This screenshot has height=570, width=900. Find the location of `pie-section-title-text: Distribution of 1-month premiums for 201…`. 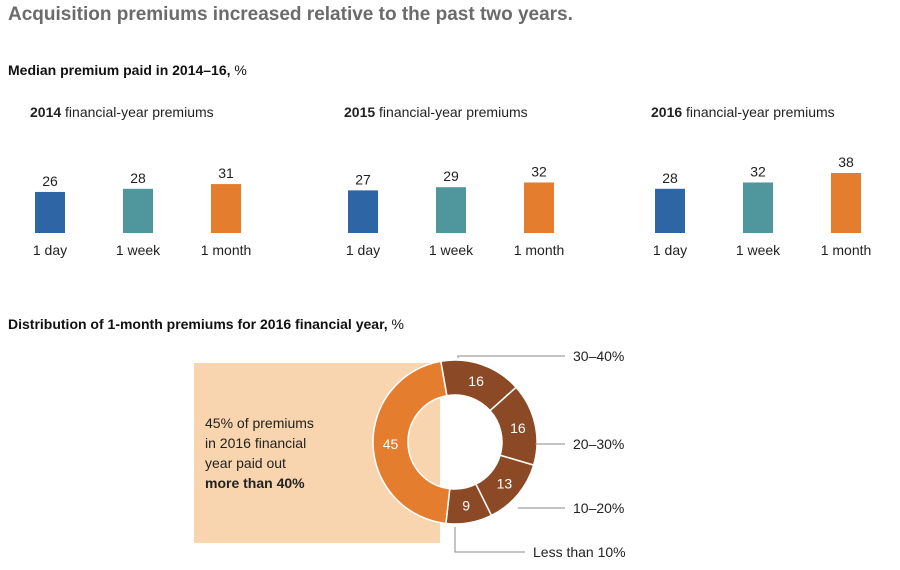

pie-section-title-text: Distribution of 1-month premiums for 201… is located at coordinates (198, 324).